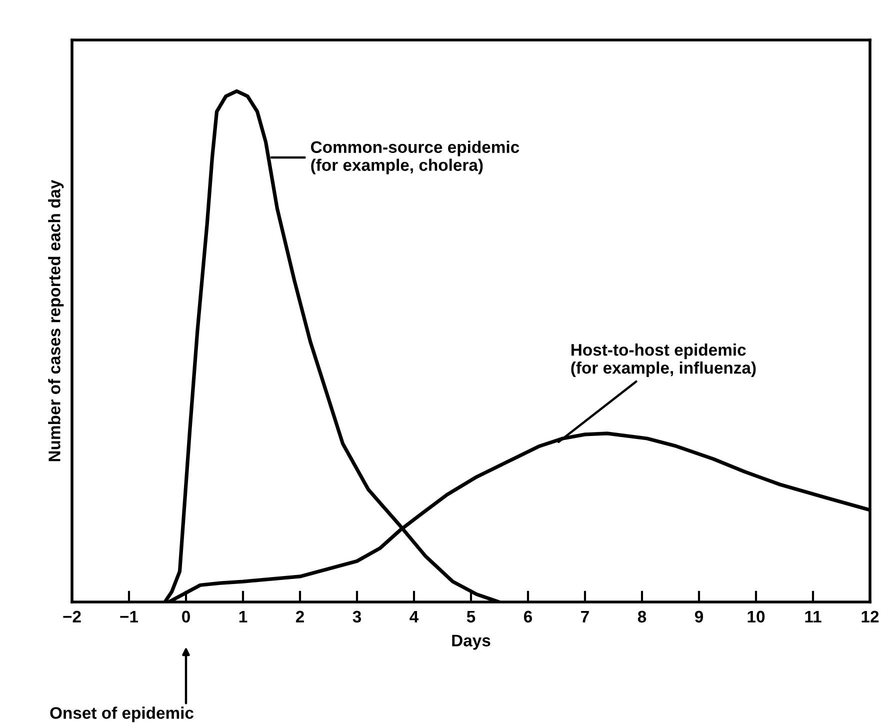 The height and width of the screenshot is (723, 883). I want to click on x-axis-title: Days, so click(471, 642).